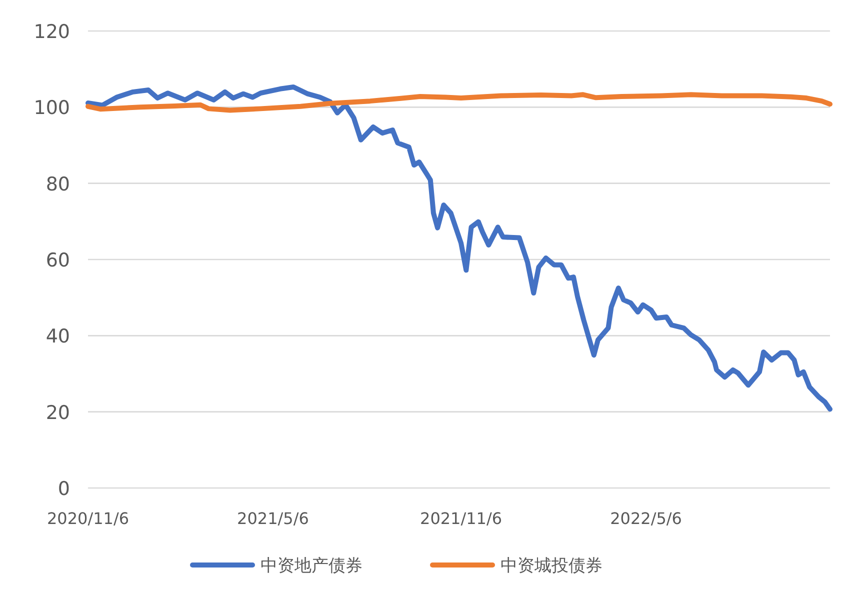 The height and width of the screenshot is (605, 865). Describe the element at coordinates (88, 518) in the screenshot. I see `x-tick-label: 2020/11/6` at that location.